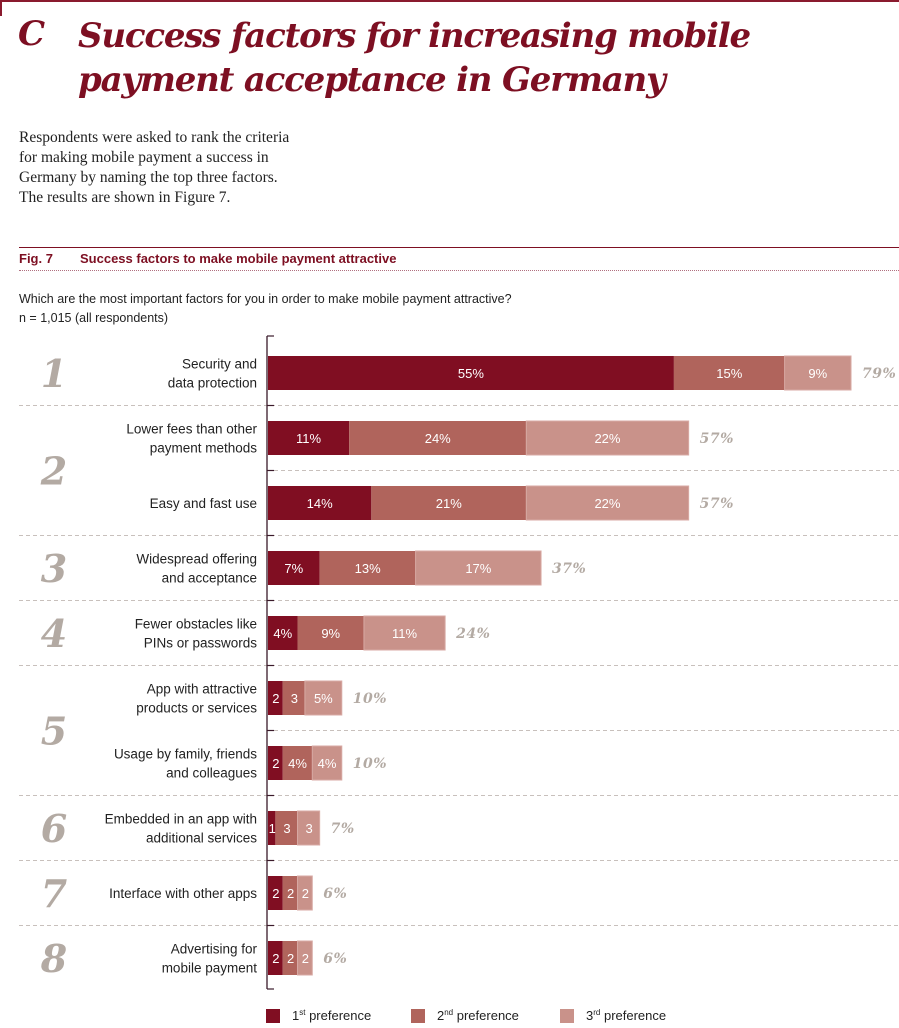 This screenshot has height=1028, width=899. I want to click on category-label: App with attractive, so click(202, 689).